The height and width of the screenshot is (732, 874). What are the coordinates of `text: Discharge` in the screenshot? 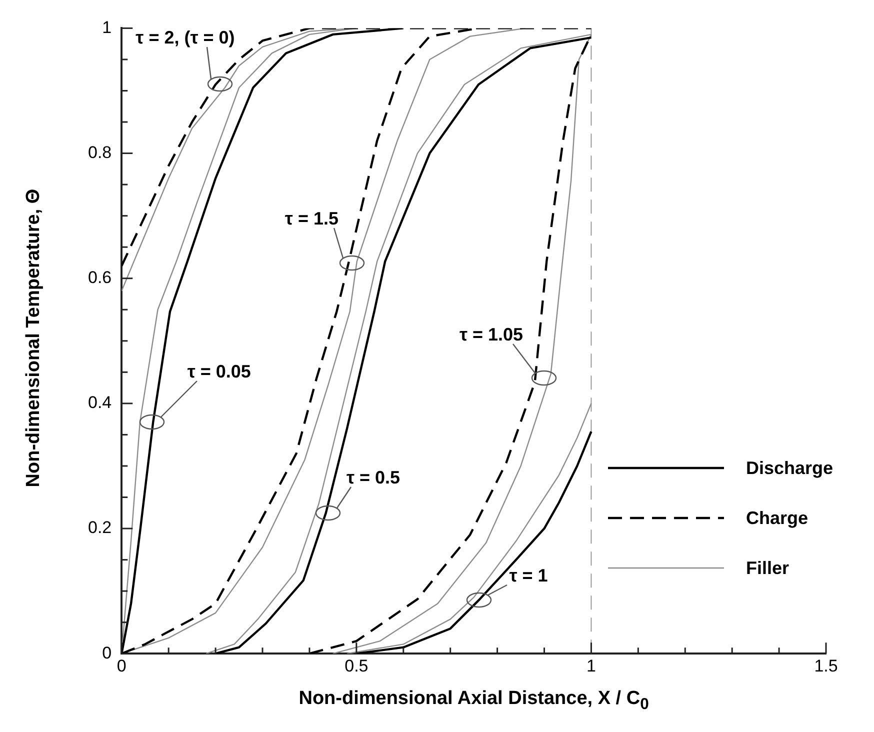 It's located at (790, 468).